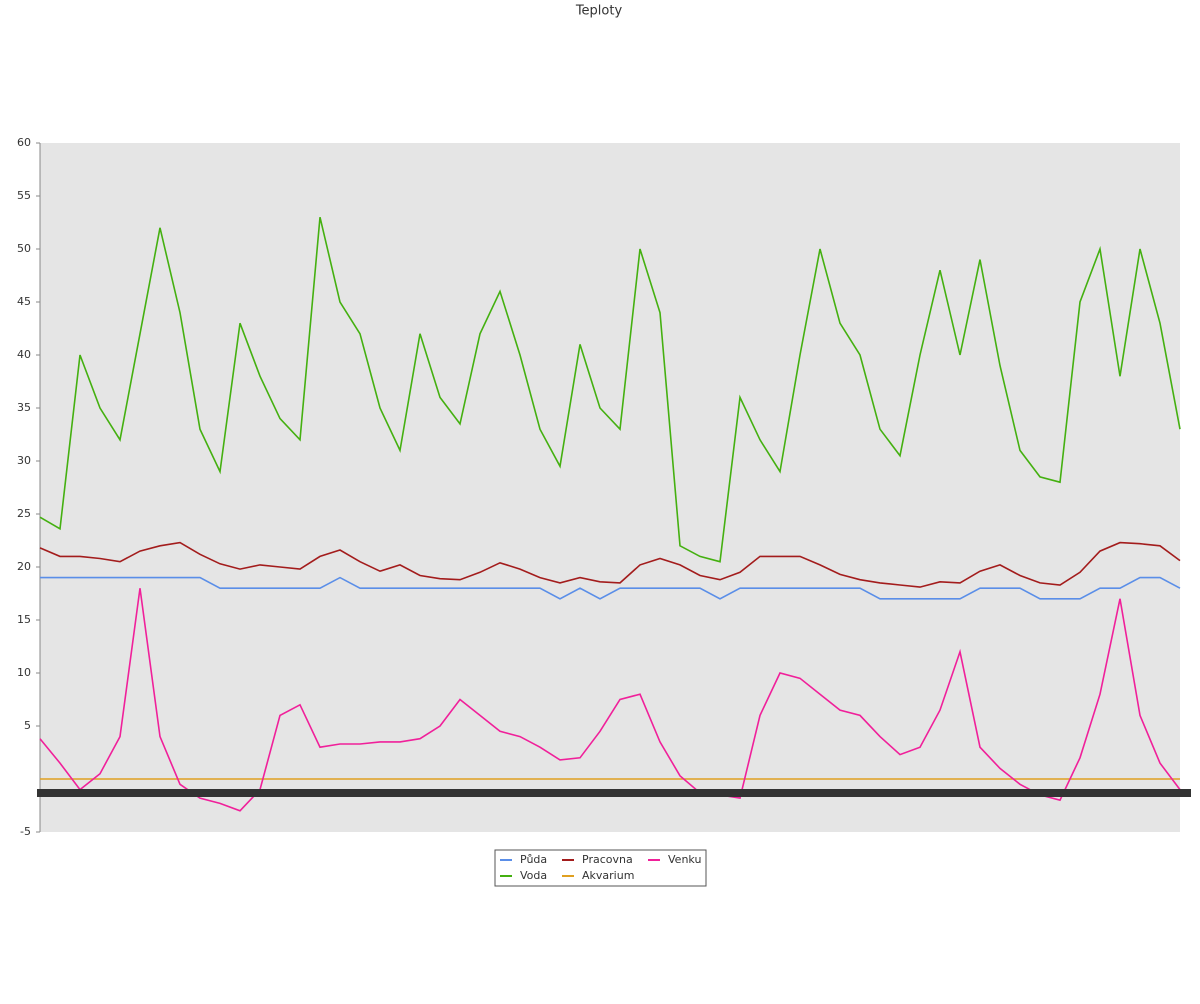 The width and height of the screenshot is (1200, 1004). What do you see at coordinates (24, 460) in the screenshot?
I see `y-tick-label: 30` at bounding box center [24, 460].